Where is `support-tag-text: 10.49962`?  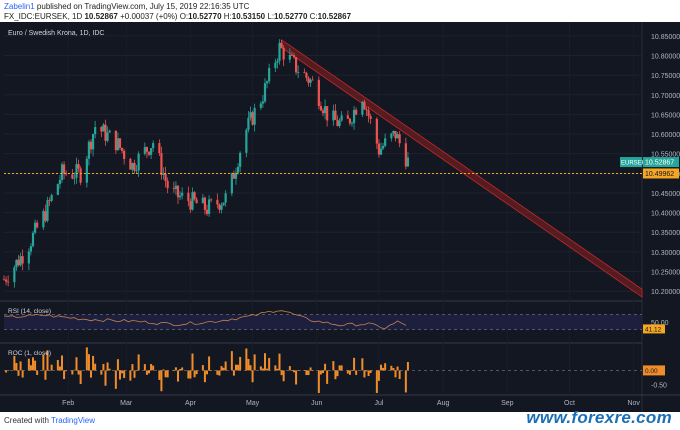
support-tag-text: 10.49962 is located at coordinates (659, 174).